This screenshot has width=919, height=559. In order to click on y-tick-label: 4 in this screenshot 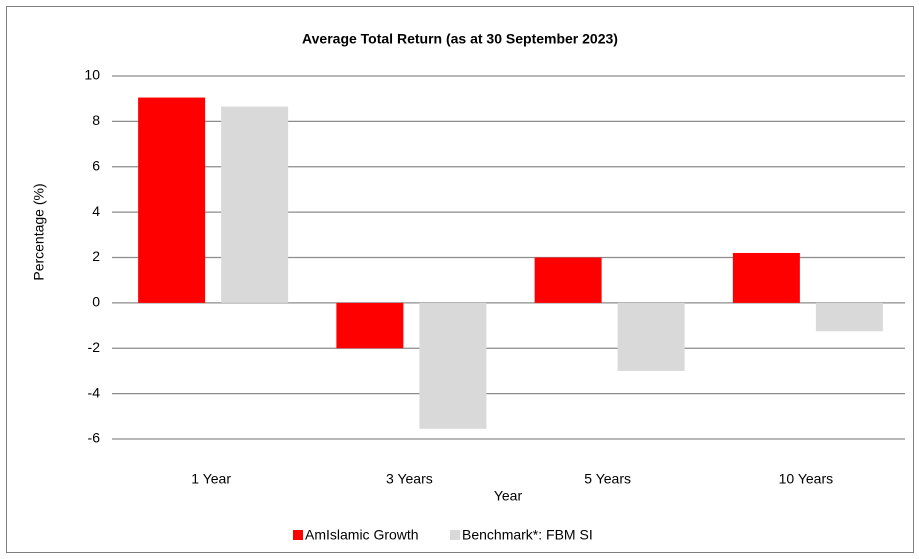, I will do `click(96, 211)`.